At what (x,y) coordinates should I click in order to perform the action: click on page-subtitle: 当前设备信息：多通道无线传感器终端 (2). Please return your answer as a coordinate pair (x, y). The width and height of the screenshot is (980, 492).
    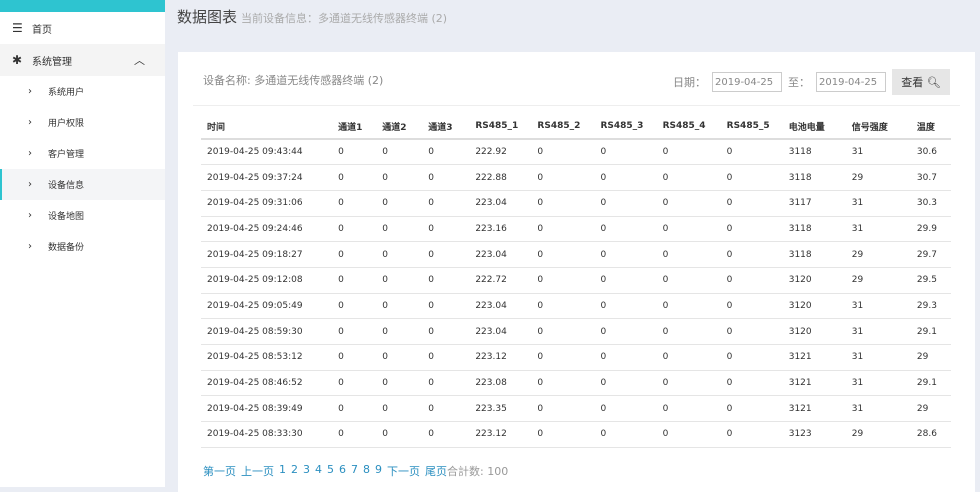
    Looking at the image, I should click on (344, 18).